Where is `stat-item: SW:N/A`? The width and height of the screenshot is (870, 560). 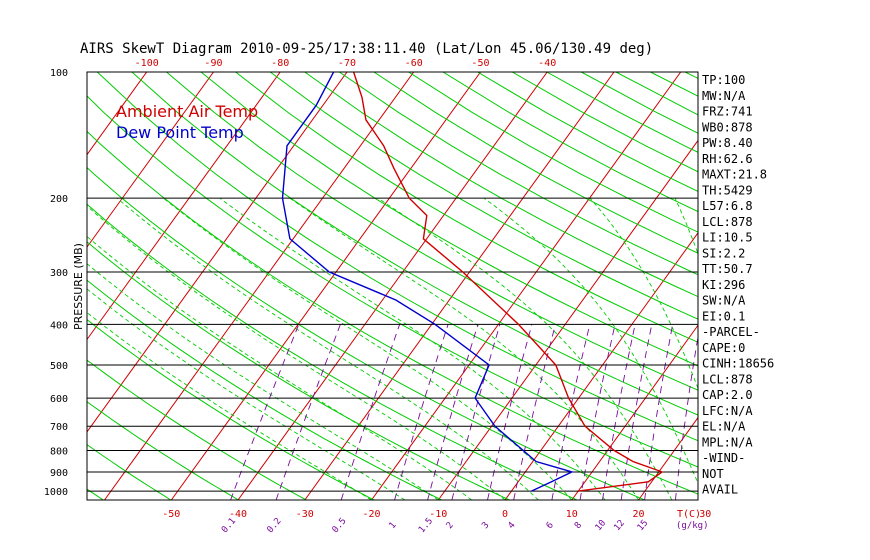
stat-item: SW:N/A is located at coordinates (724, 301).